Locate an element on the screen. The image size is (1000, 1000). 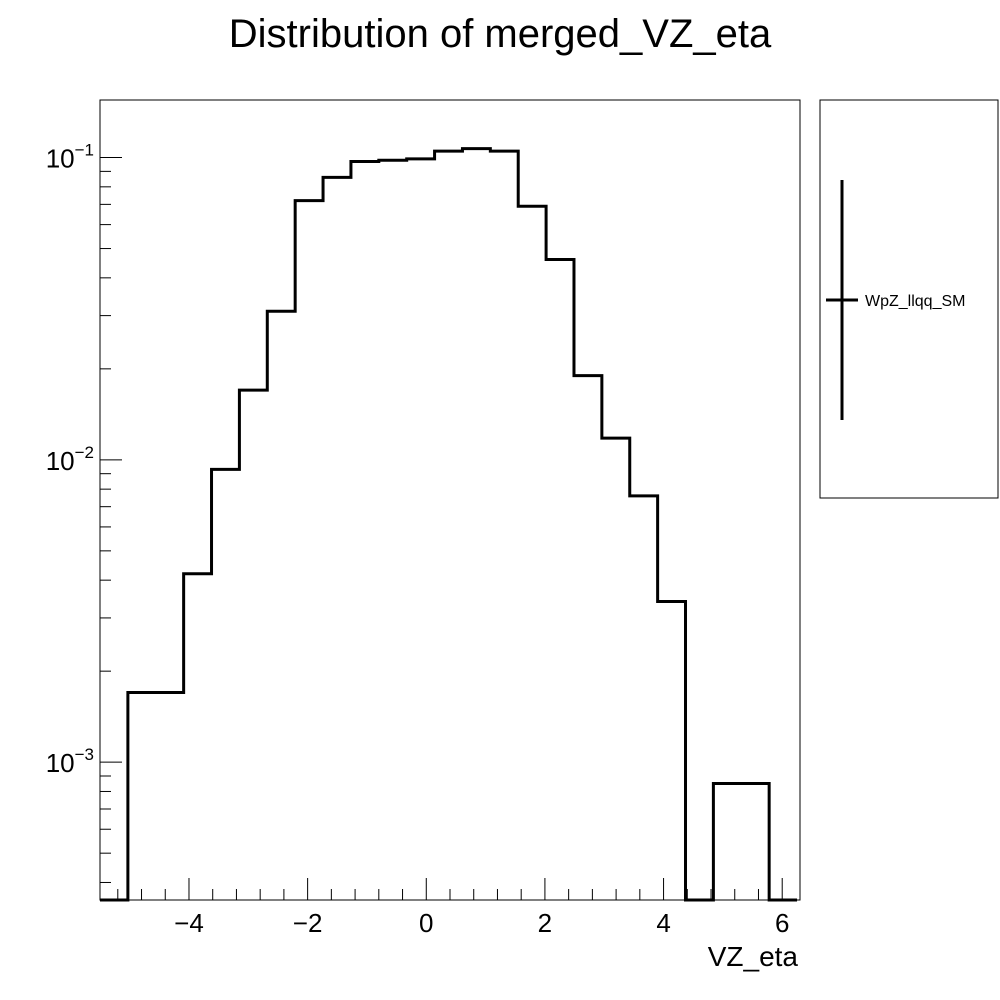
x-tick-label: 0 is located at coordinates (426, 923).